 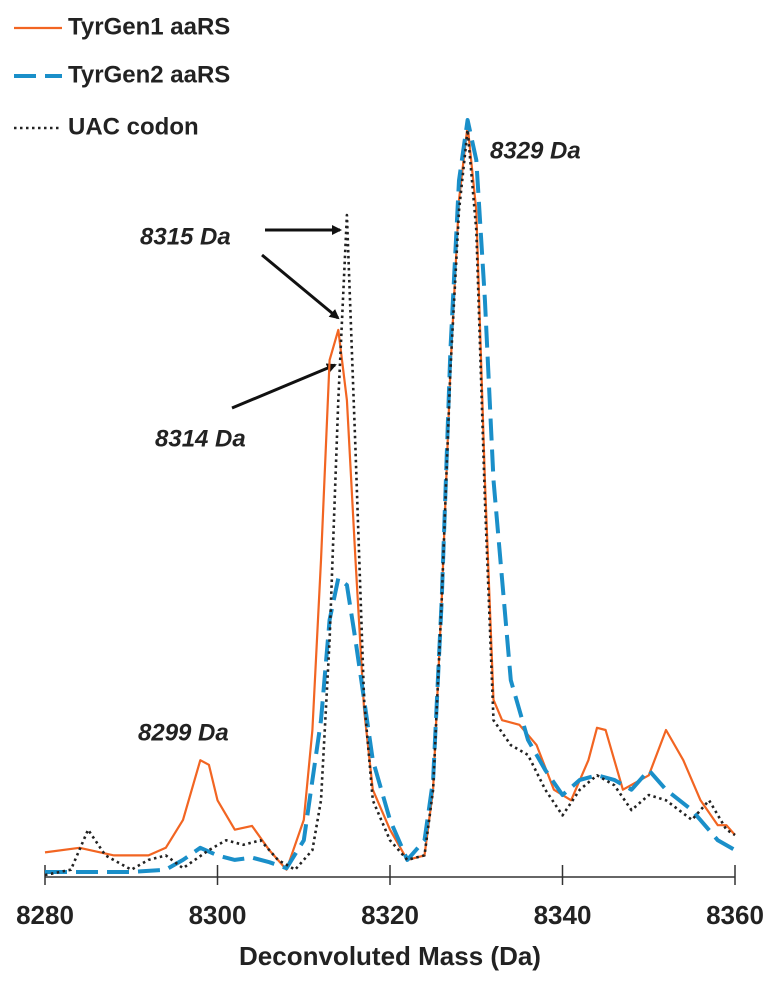 What do you see at coordinates (149, 26) in the screenshot?
I see `legend-label: TyrGen1 aaRS` at bounding box center [149, 26].